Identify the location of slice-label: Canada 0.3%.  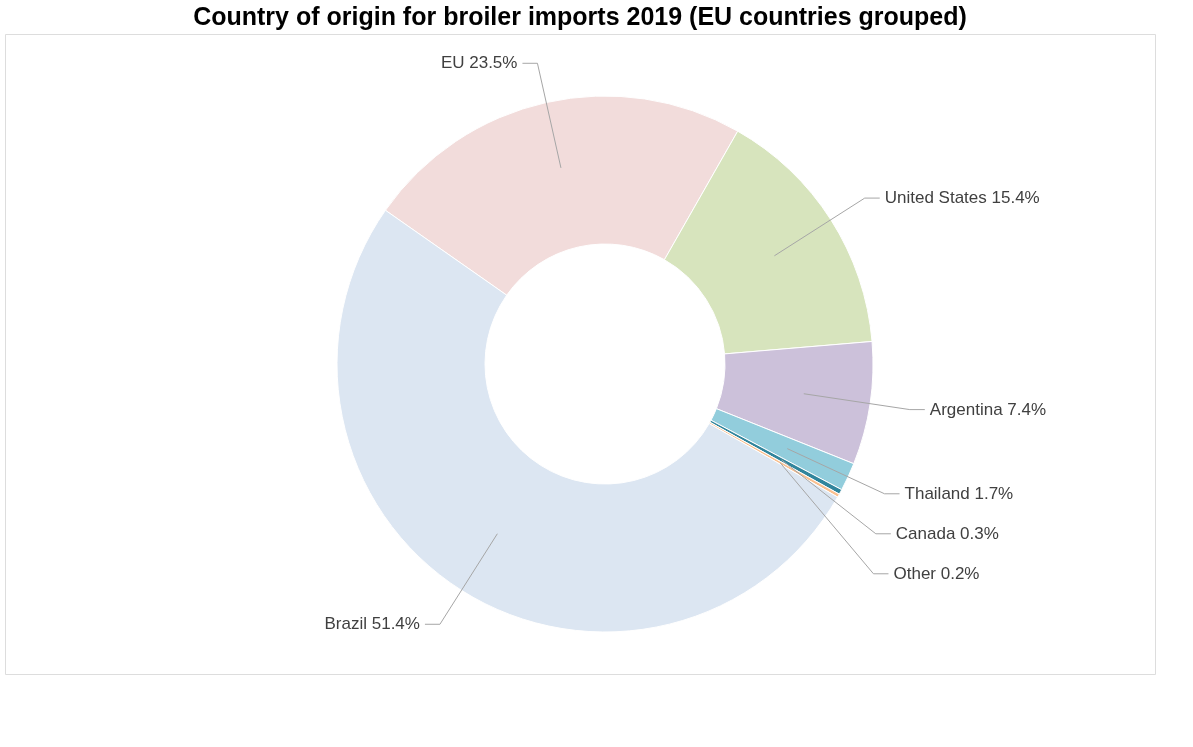
(947, 533).